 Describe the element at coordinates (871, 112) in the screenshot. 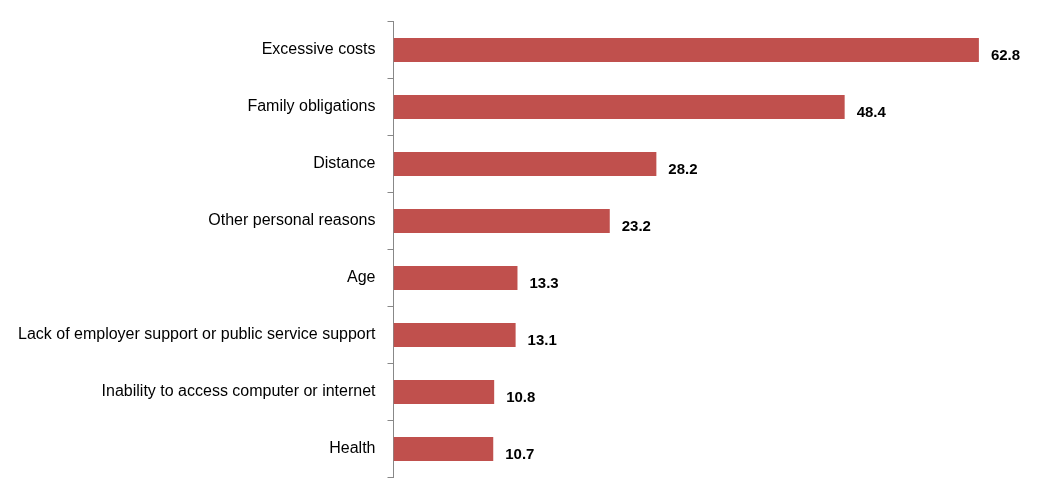

I see `data-label: 48.4` at that location.